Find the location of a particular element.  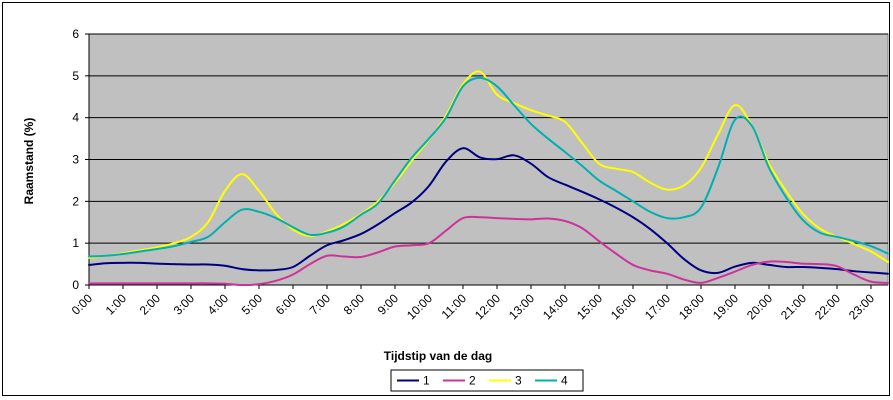

legend-label: 2 is located at coordinates (472, 381).